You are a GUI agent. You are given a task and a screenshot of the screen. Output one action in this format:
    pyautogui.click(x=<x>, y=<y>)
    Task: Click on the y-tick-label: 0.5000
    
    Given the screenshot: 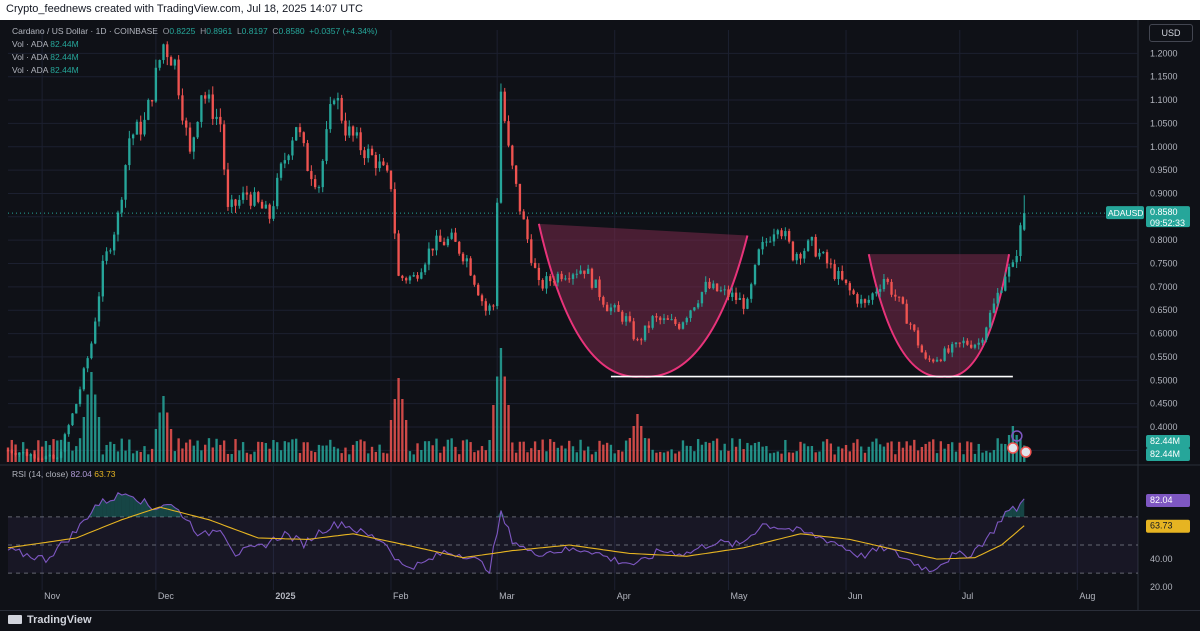 What is the action you would take?
    pyautogui.click(x=1164, y=380)
    